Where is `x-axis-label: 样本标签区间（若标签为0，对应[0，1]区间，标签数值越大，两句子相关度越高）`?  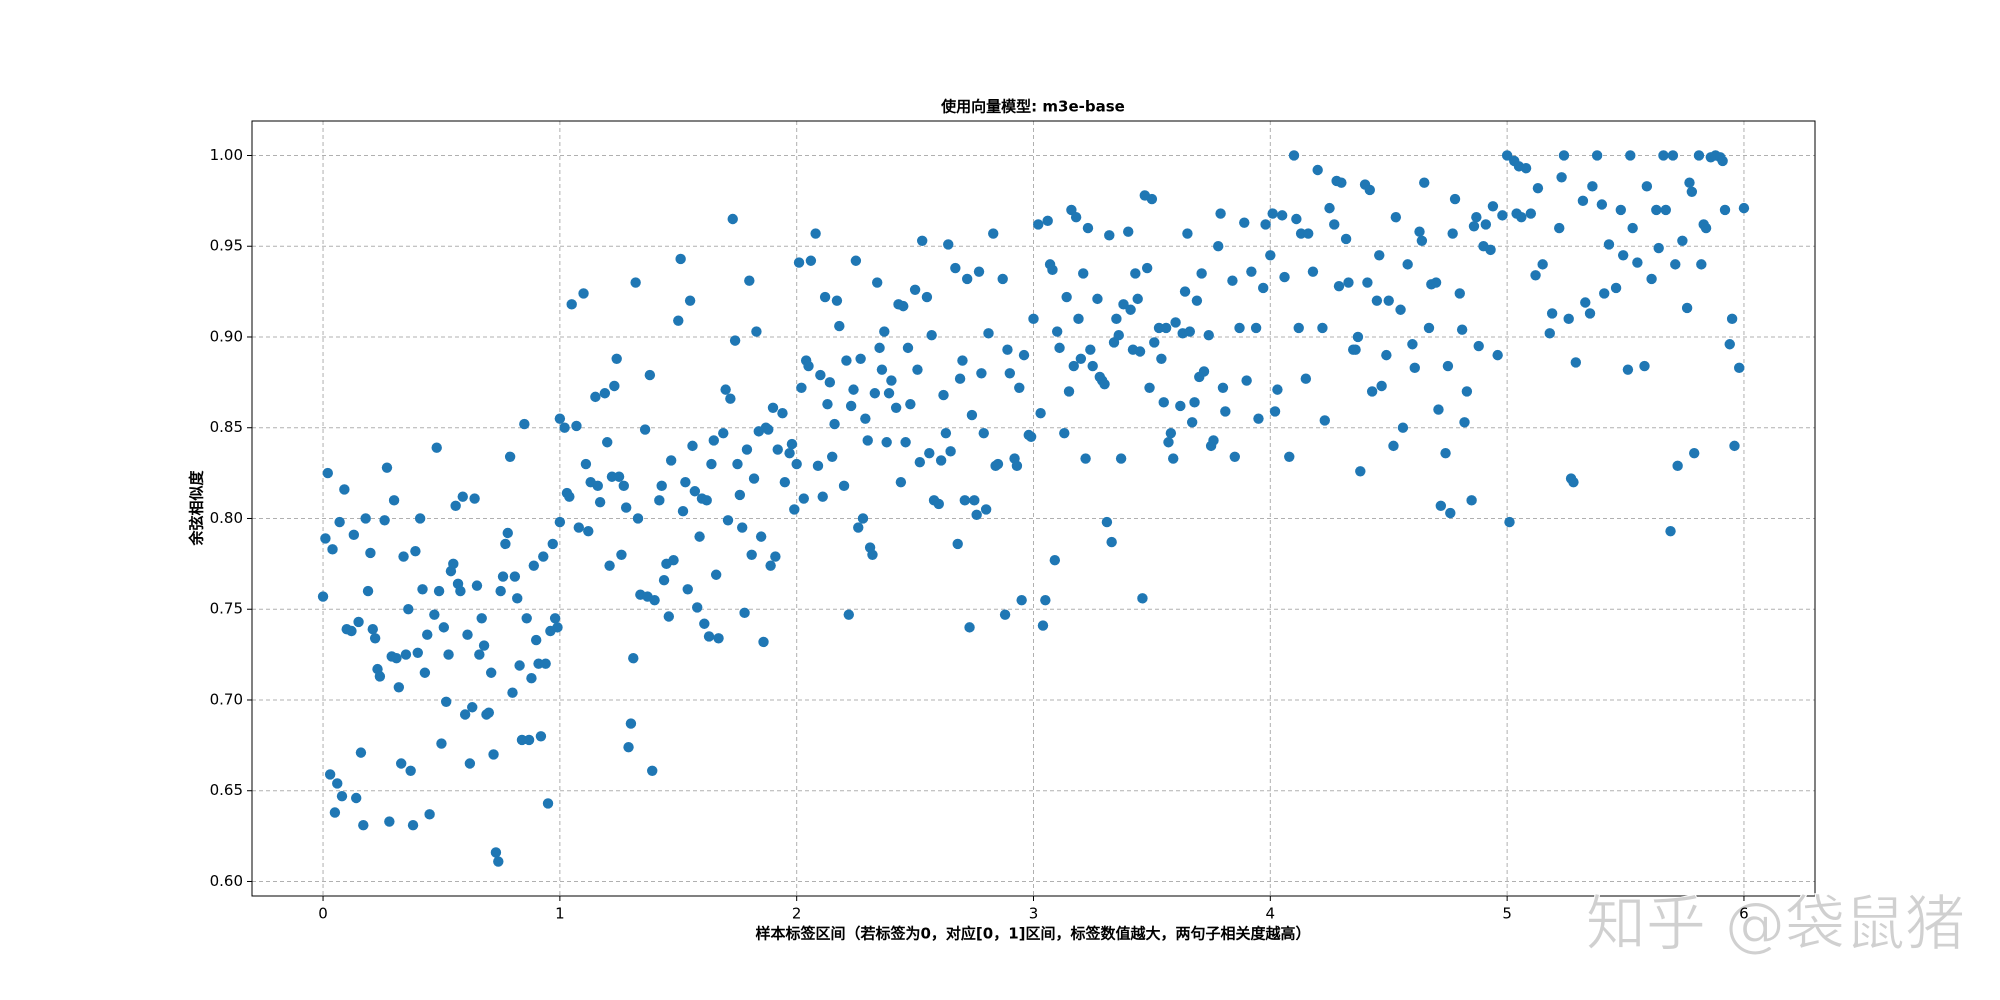 x-axis-label: 样本标签区间（若标签为0，对应[0，1]区间，标签数值越大，两句子相关度越高） is located at coordinates (1032, 934).